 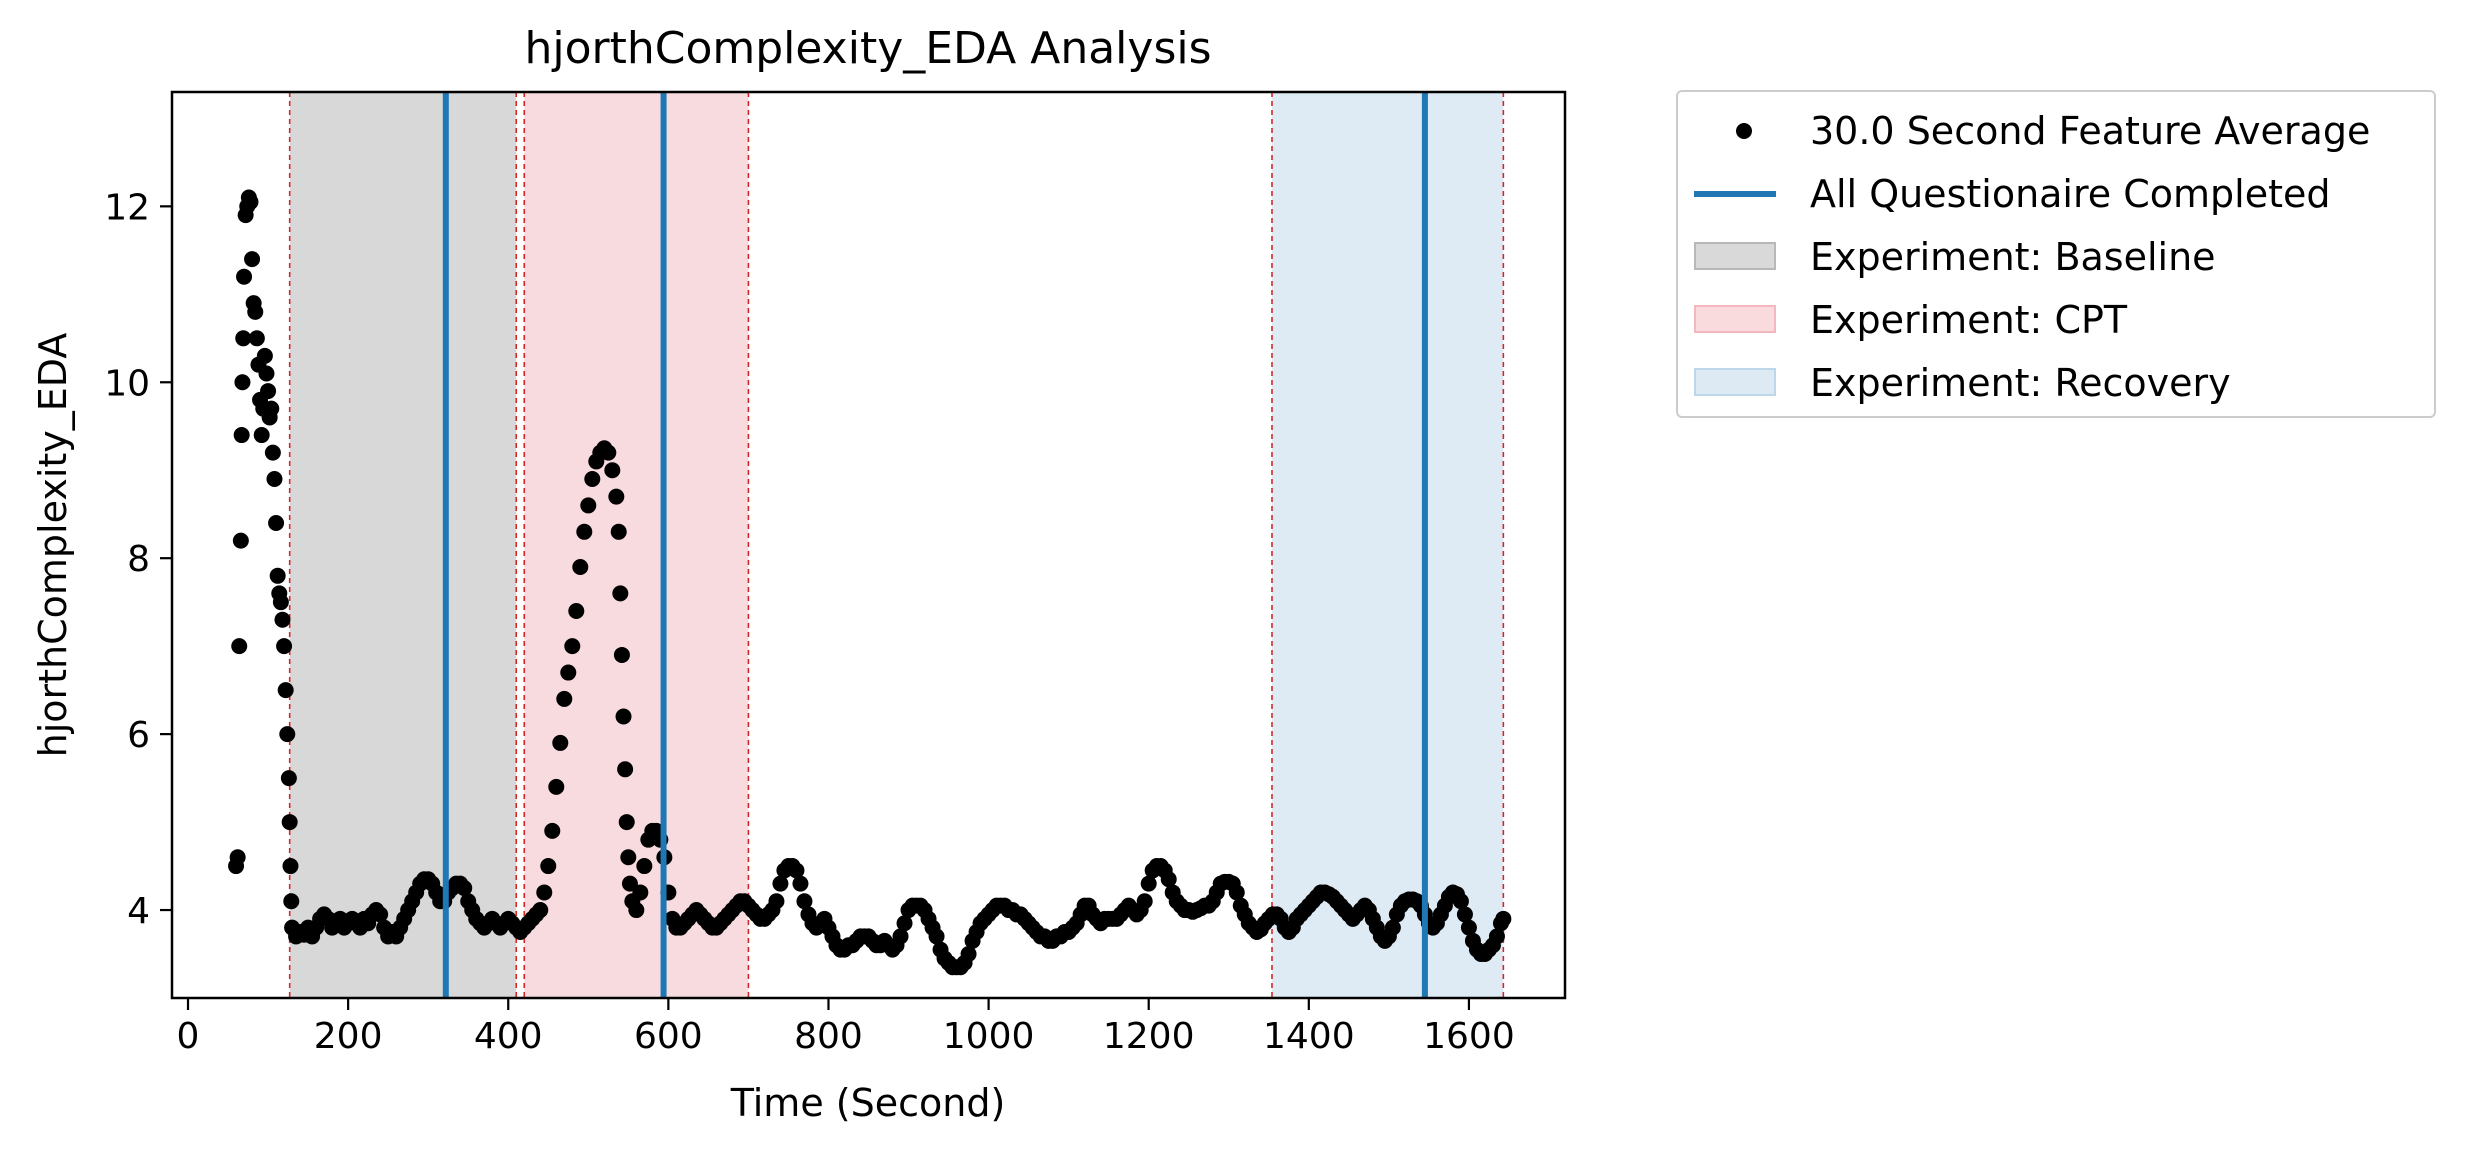 I want to click on legend-item: All Questionaire Completed, so click(x=2004, y=194).